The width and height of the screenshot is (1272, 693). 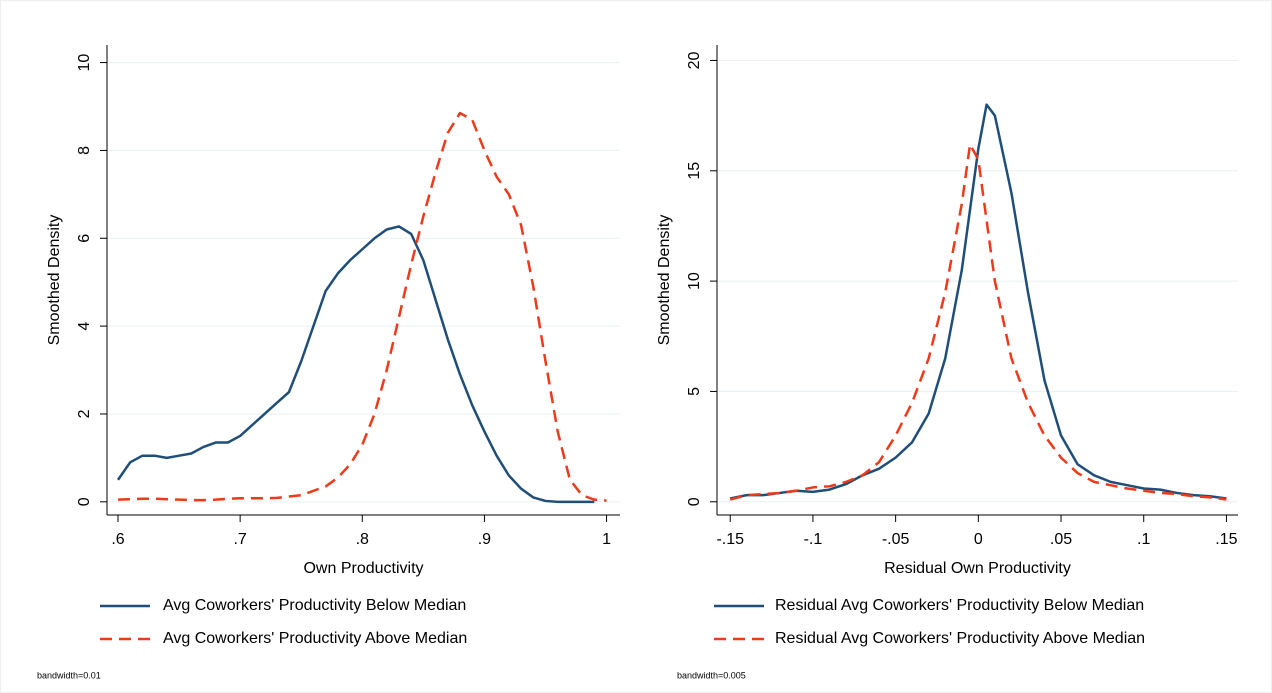 I want to click on legend-label: Avg Coworkers' Productivity Below Median, so click(x=314, y=605).